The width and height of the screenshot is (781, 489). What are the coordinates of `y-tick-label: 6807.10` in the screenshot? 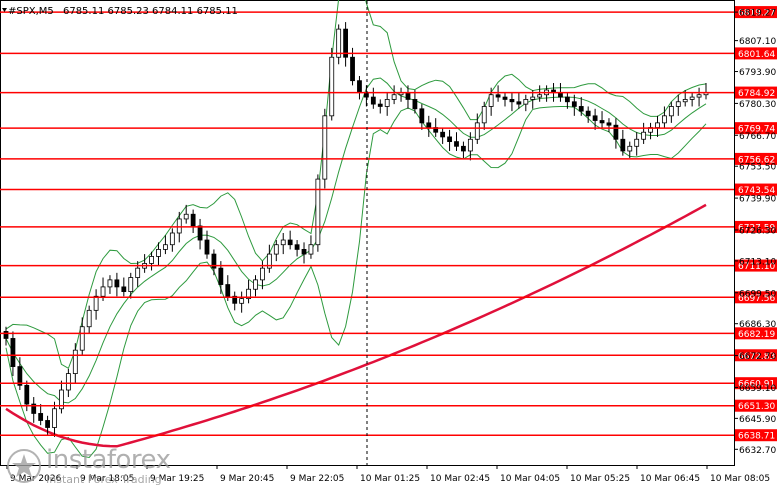 It's located at (757, 42).